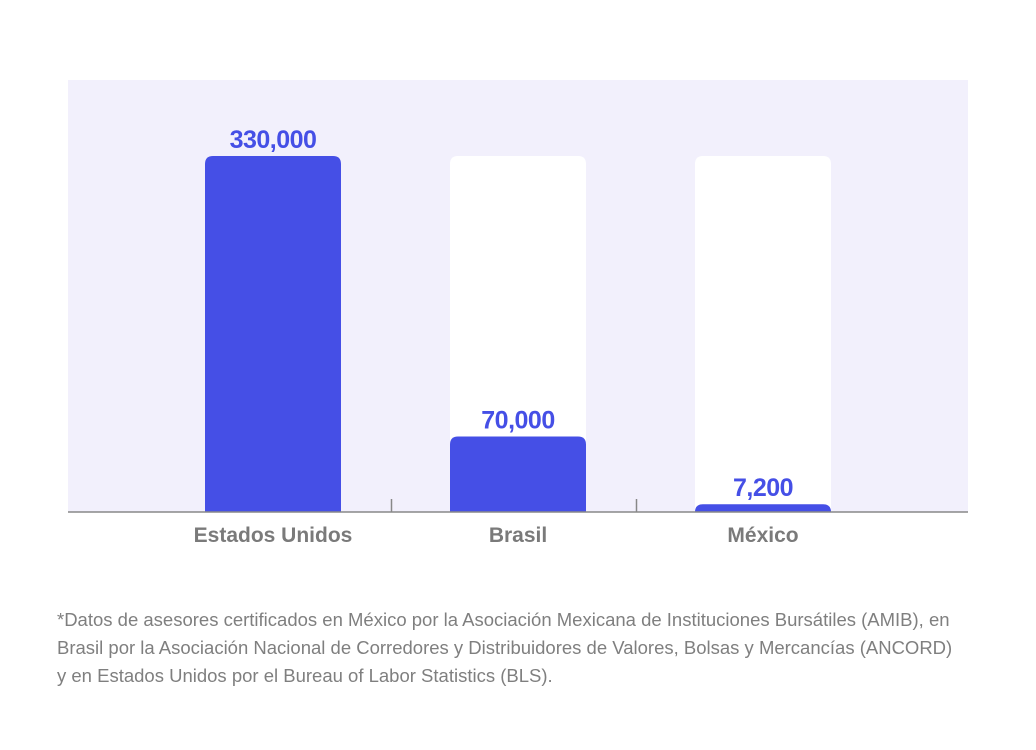  I want to click on value-label: 70,000, so click(517, 420).